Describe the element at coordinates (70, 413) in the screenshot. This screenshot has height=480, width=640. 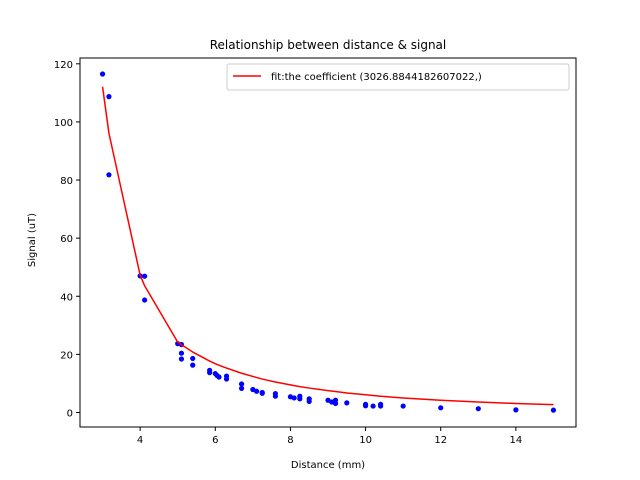
I see `y-tick-label: 0` at that location.